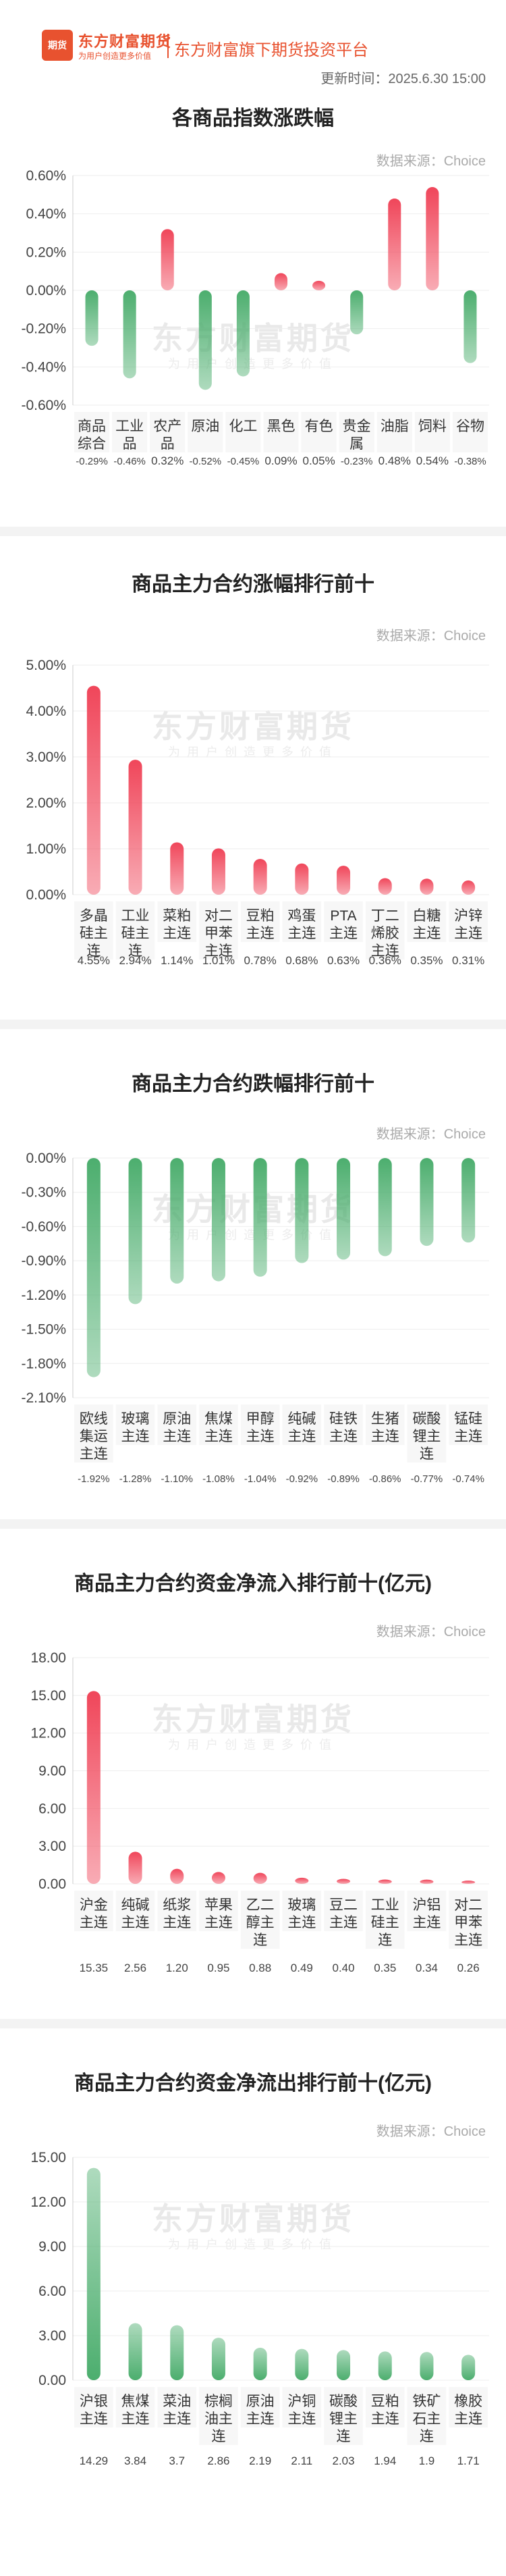 Image resolution: width=506 pixels, height=2576 pixels. Describe the element at coordinates (271, 50) in the screenshot. I see `platform-name: 东方财富旗下期货投资平台` at that location.